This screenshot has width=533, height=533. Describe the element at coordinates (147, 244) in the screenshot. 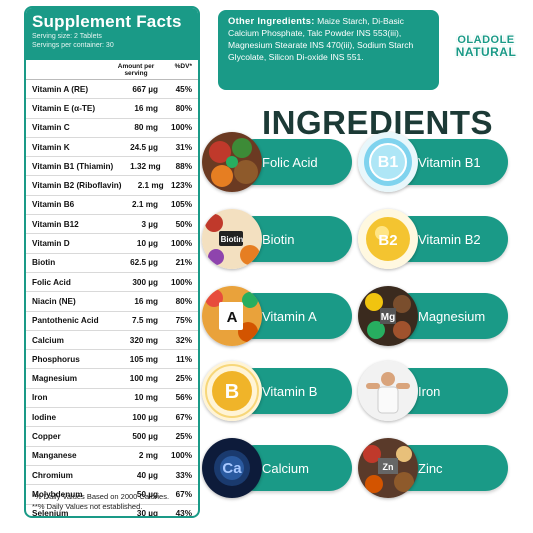

I see `nutrient-amount: 10 µg` at that location.